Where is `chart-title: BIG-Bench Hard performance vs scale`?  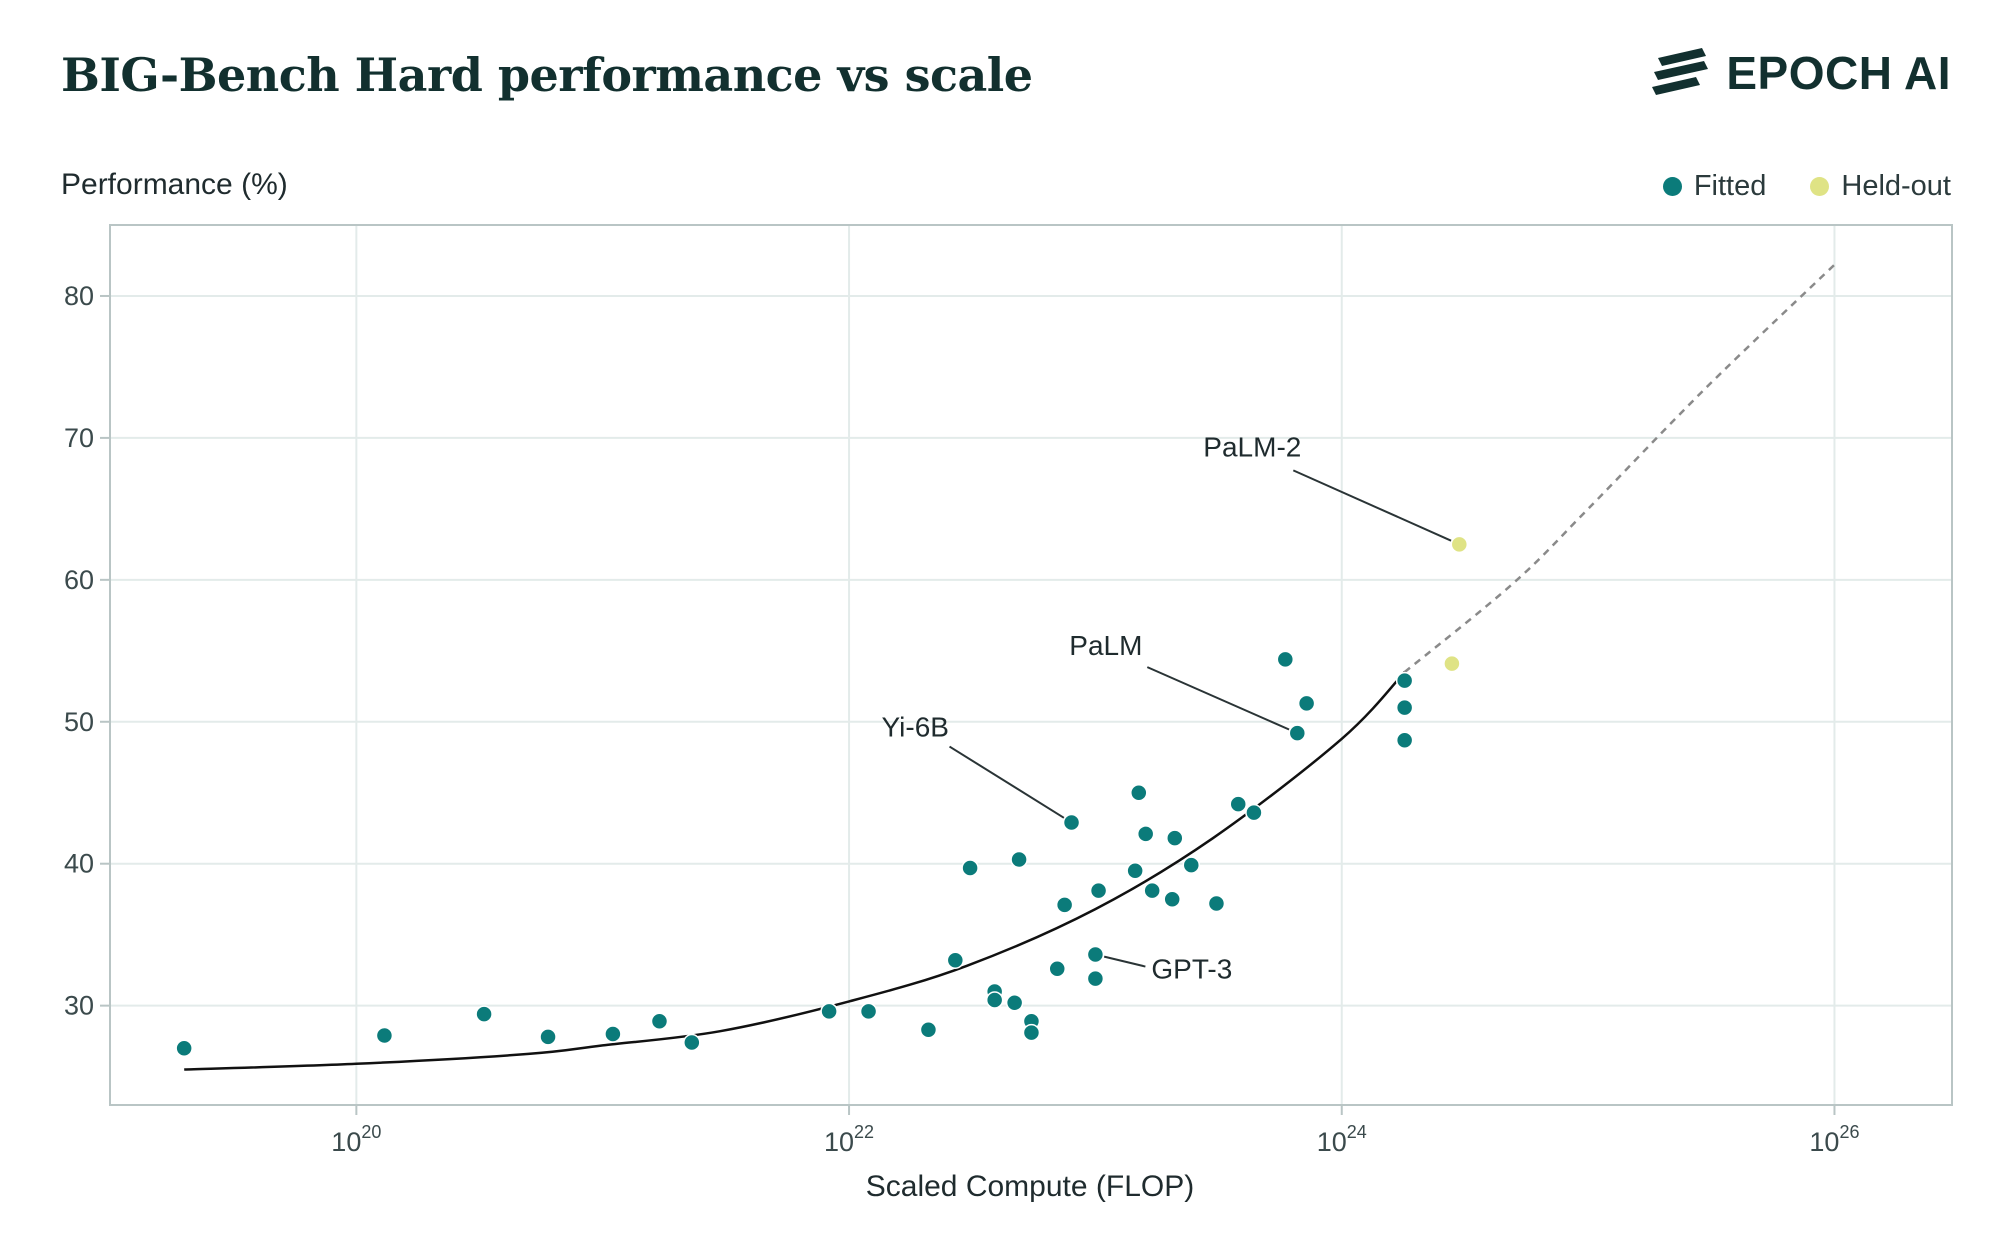
chart-title: BIG-Bench Hard performance vs scale is located at coordinates (547, 75).